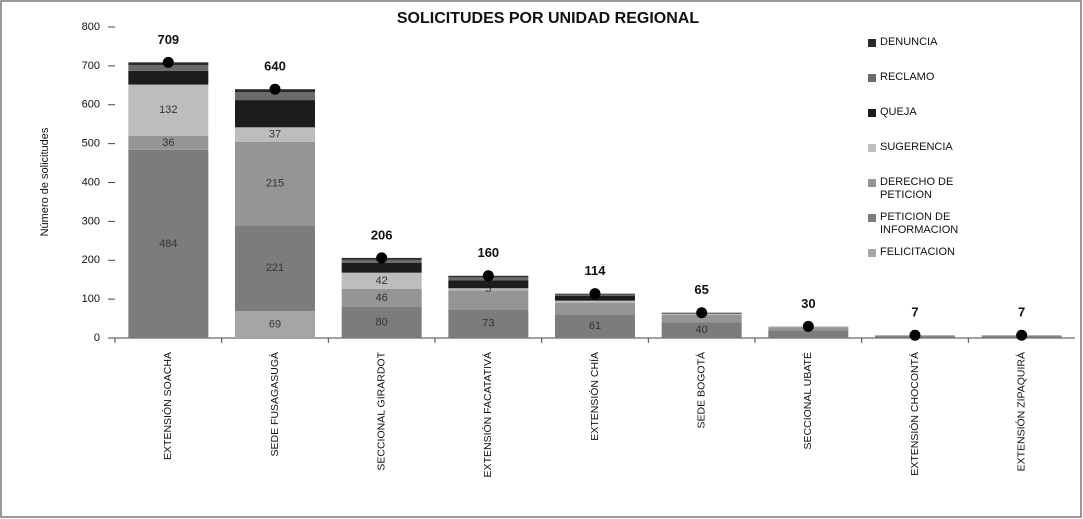 The width and height of the screenshot is (1083, 519). I want to click on total-label: 7, so click(914, 312).